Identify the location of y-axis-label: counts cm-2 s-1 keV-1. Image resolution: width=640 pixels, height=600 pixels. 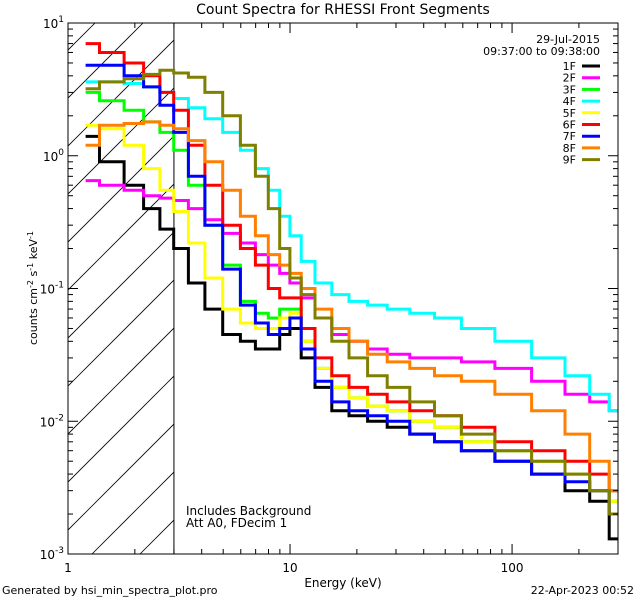
(33, 288).